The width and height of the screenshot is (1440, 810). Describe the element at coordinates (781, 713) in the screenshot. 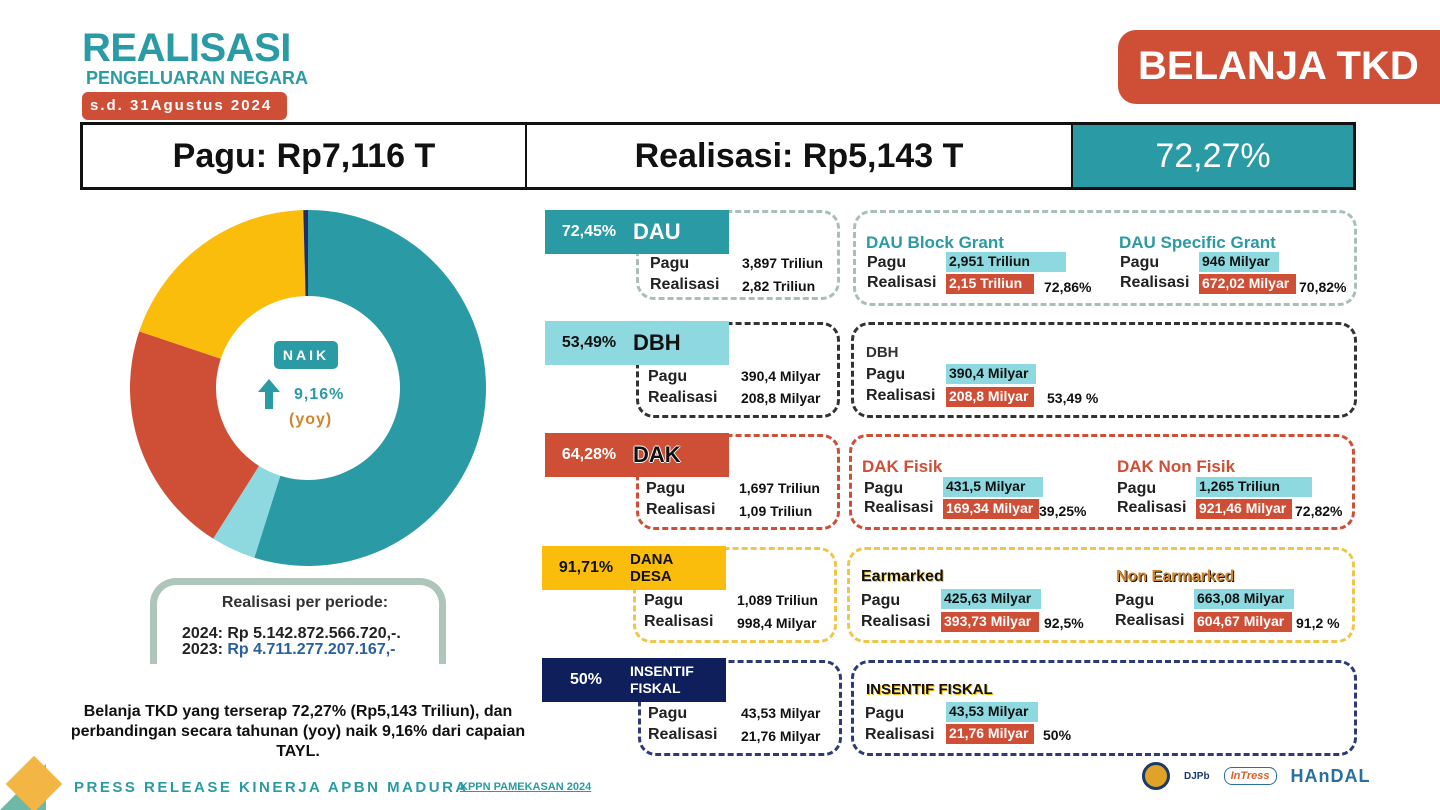

I see `if-pagu-value: 43,53 Milyar` at that location.